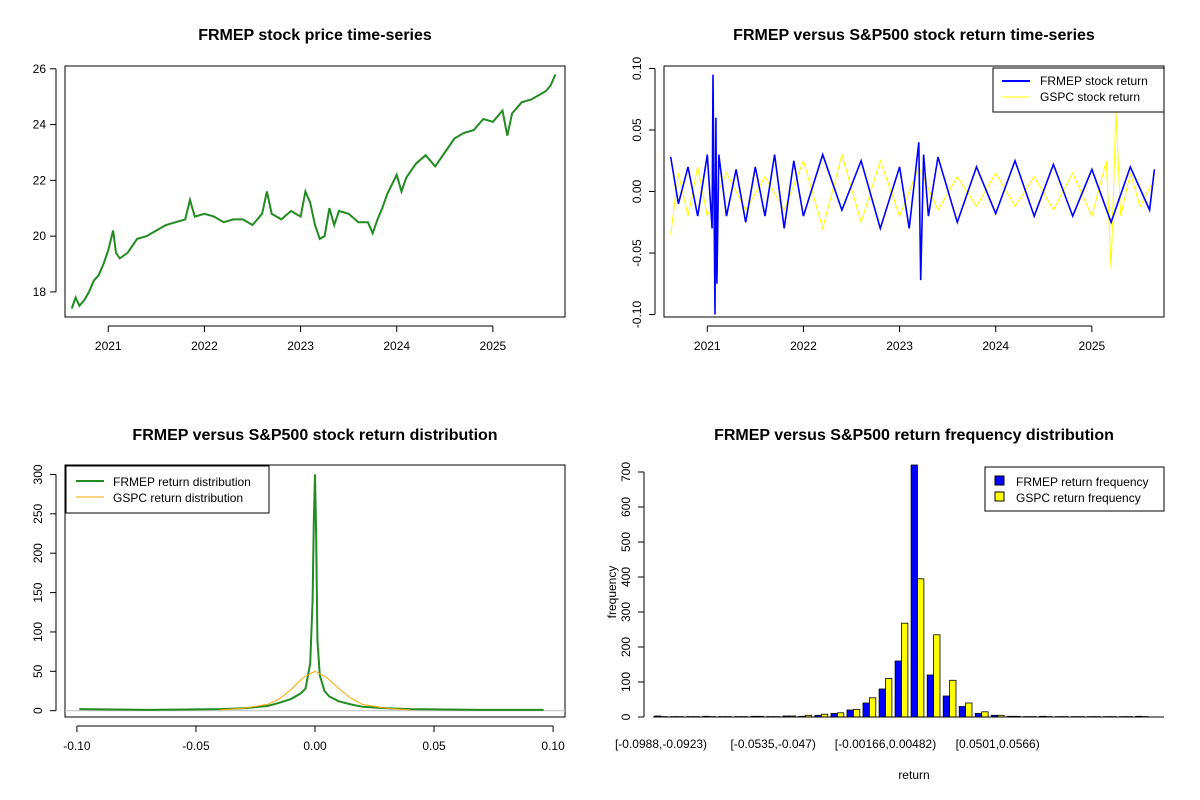 This screenshot has width=1200, height=800. What do you see at coordinates (40, 292) in the screenshot?
I see `y-tick-label: 18` at bounding box center [40, 292].